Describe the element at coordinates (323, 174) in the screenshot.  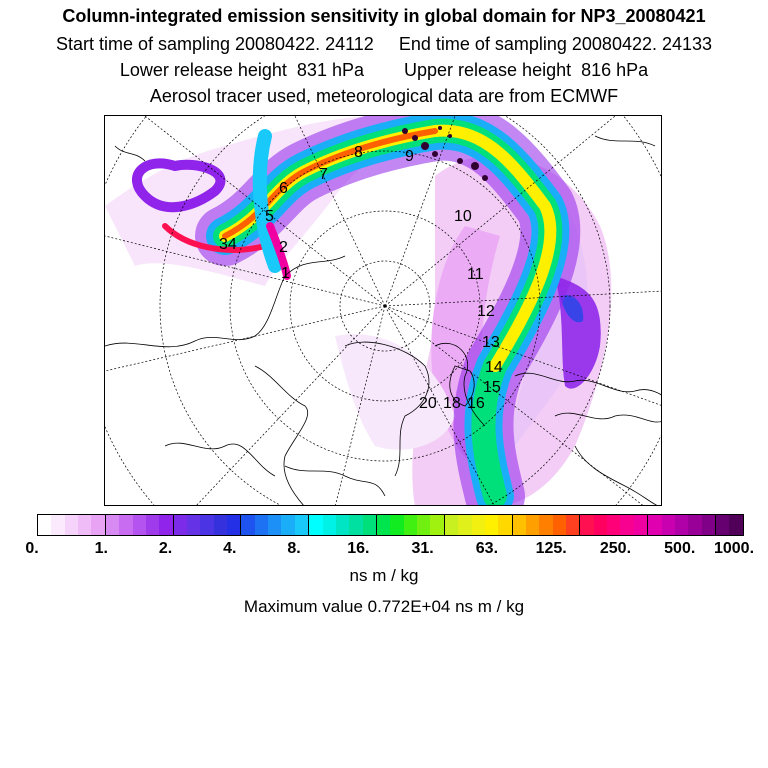
I see `trajectory-label: 7` at that location.